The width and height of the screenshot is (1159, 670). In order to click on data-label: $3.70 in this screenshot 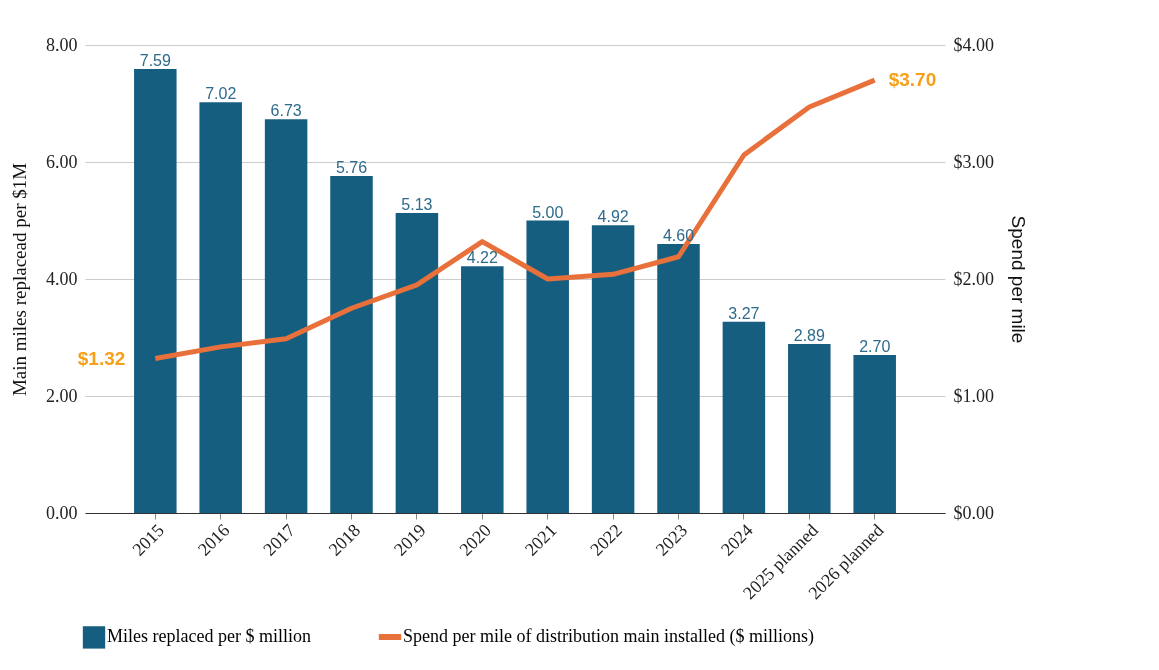, I will do `click(912, 80)`.